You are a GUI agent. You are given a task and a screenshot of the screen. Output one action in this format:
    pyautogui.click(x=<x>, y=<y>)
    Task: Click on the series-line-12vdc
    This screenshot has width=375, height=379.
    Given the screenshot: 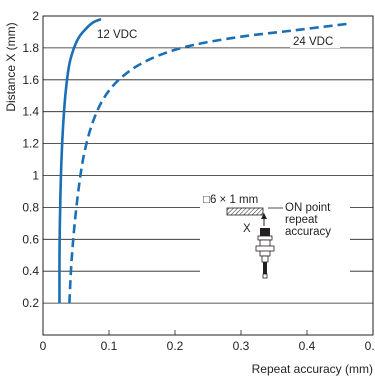 What is the action you would take?
    pyautogui.click(x=80, y=160)
    